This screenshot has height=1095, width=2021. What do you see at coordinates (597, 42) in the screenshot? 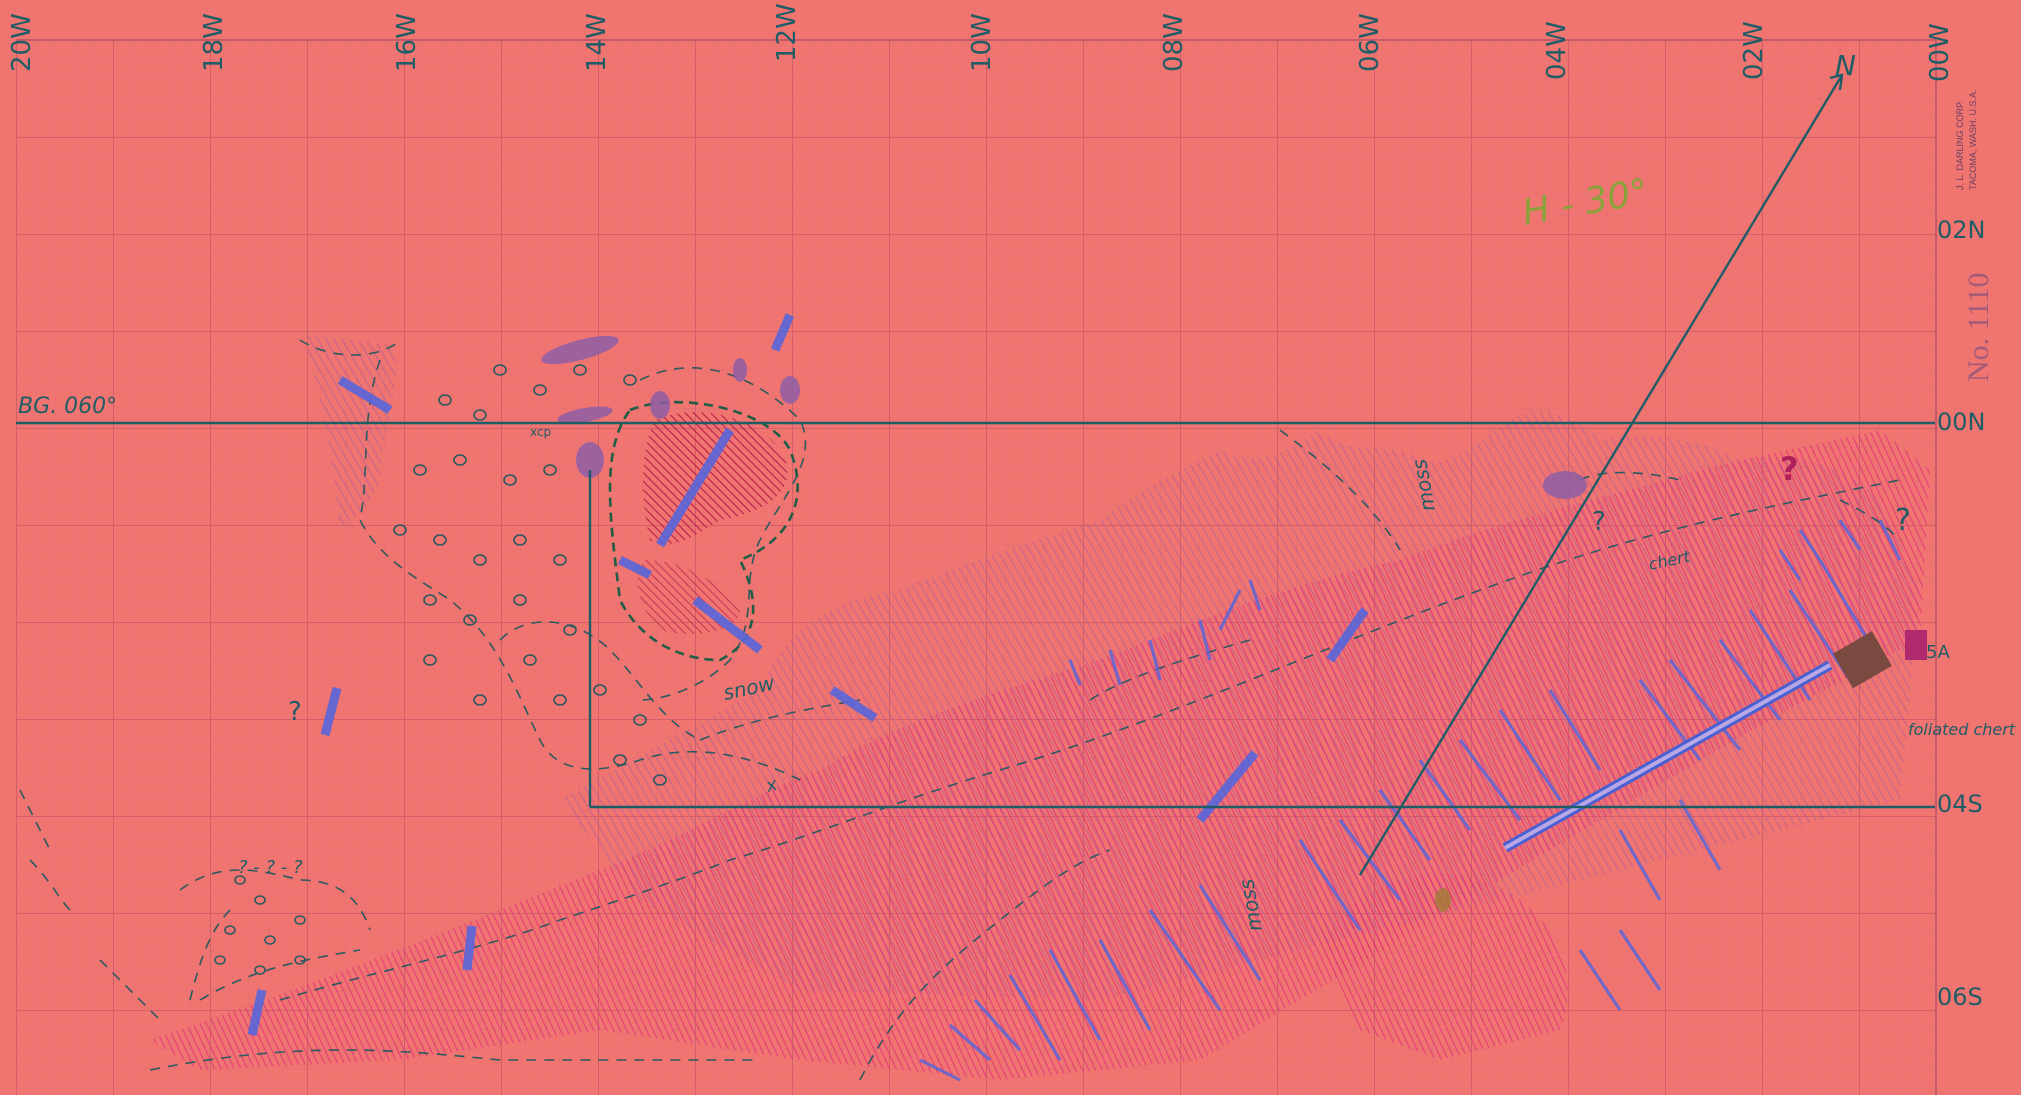
I see `x-label: 14W` at bounding box center [597, 42].